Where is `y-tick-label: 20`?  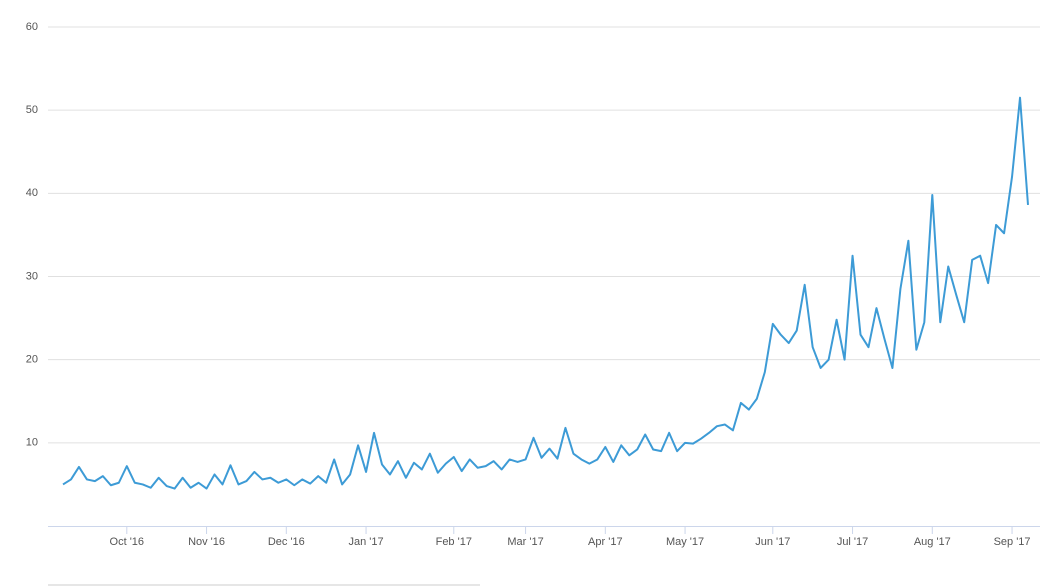
y-tick-label: 20 is located at coordinates (32, 360).